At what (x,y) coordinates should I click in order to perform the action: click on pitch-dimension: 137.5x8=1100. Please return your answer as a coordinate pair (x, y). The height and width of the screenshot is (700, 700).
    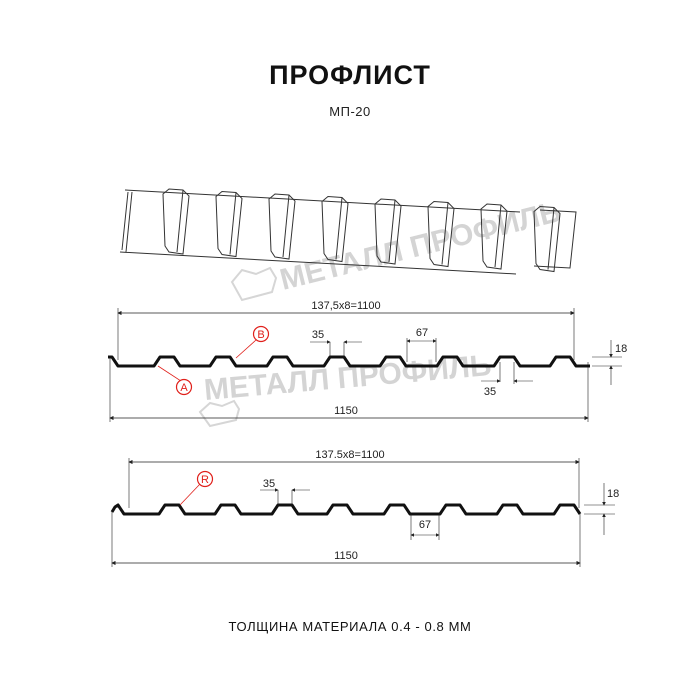
    Looking at the image, I should click on (349, 455).